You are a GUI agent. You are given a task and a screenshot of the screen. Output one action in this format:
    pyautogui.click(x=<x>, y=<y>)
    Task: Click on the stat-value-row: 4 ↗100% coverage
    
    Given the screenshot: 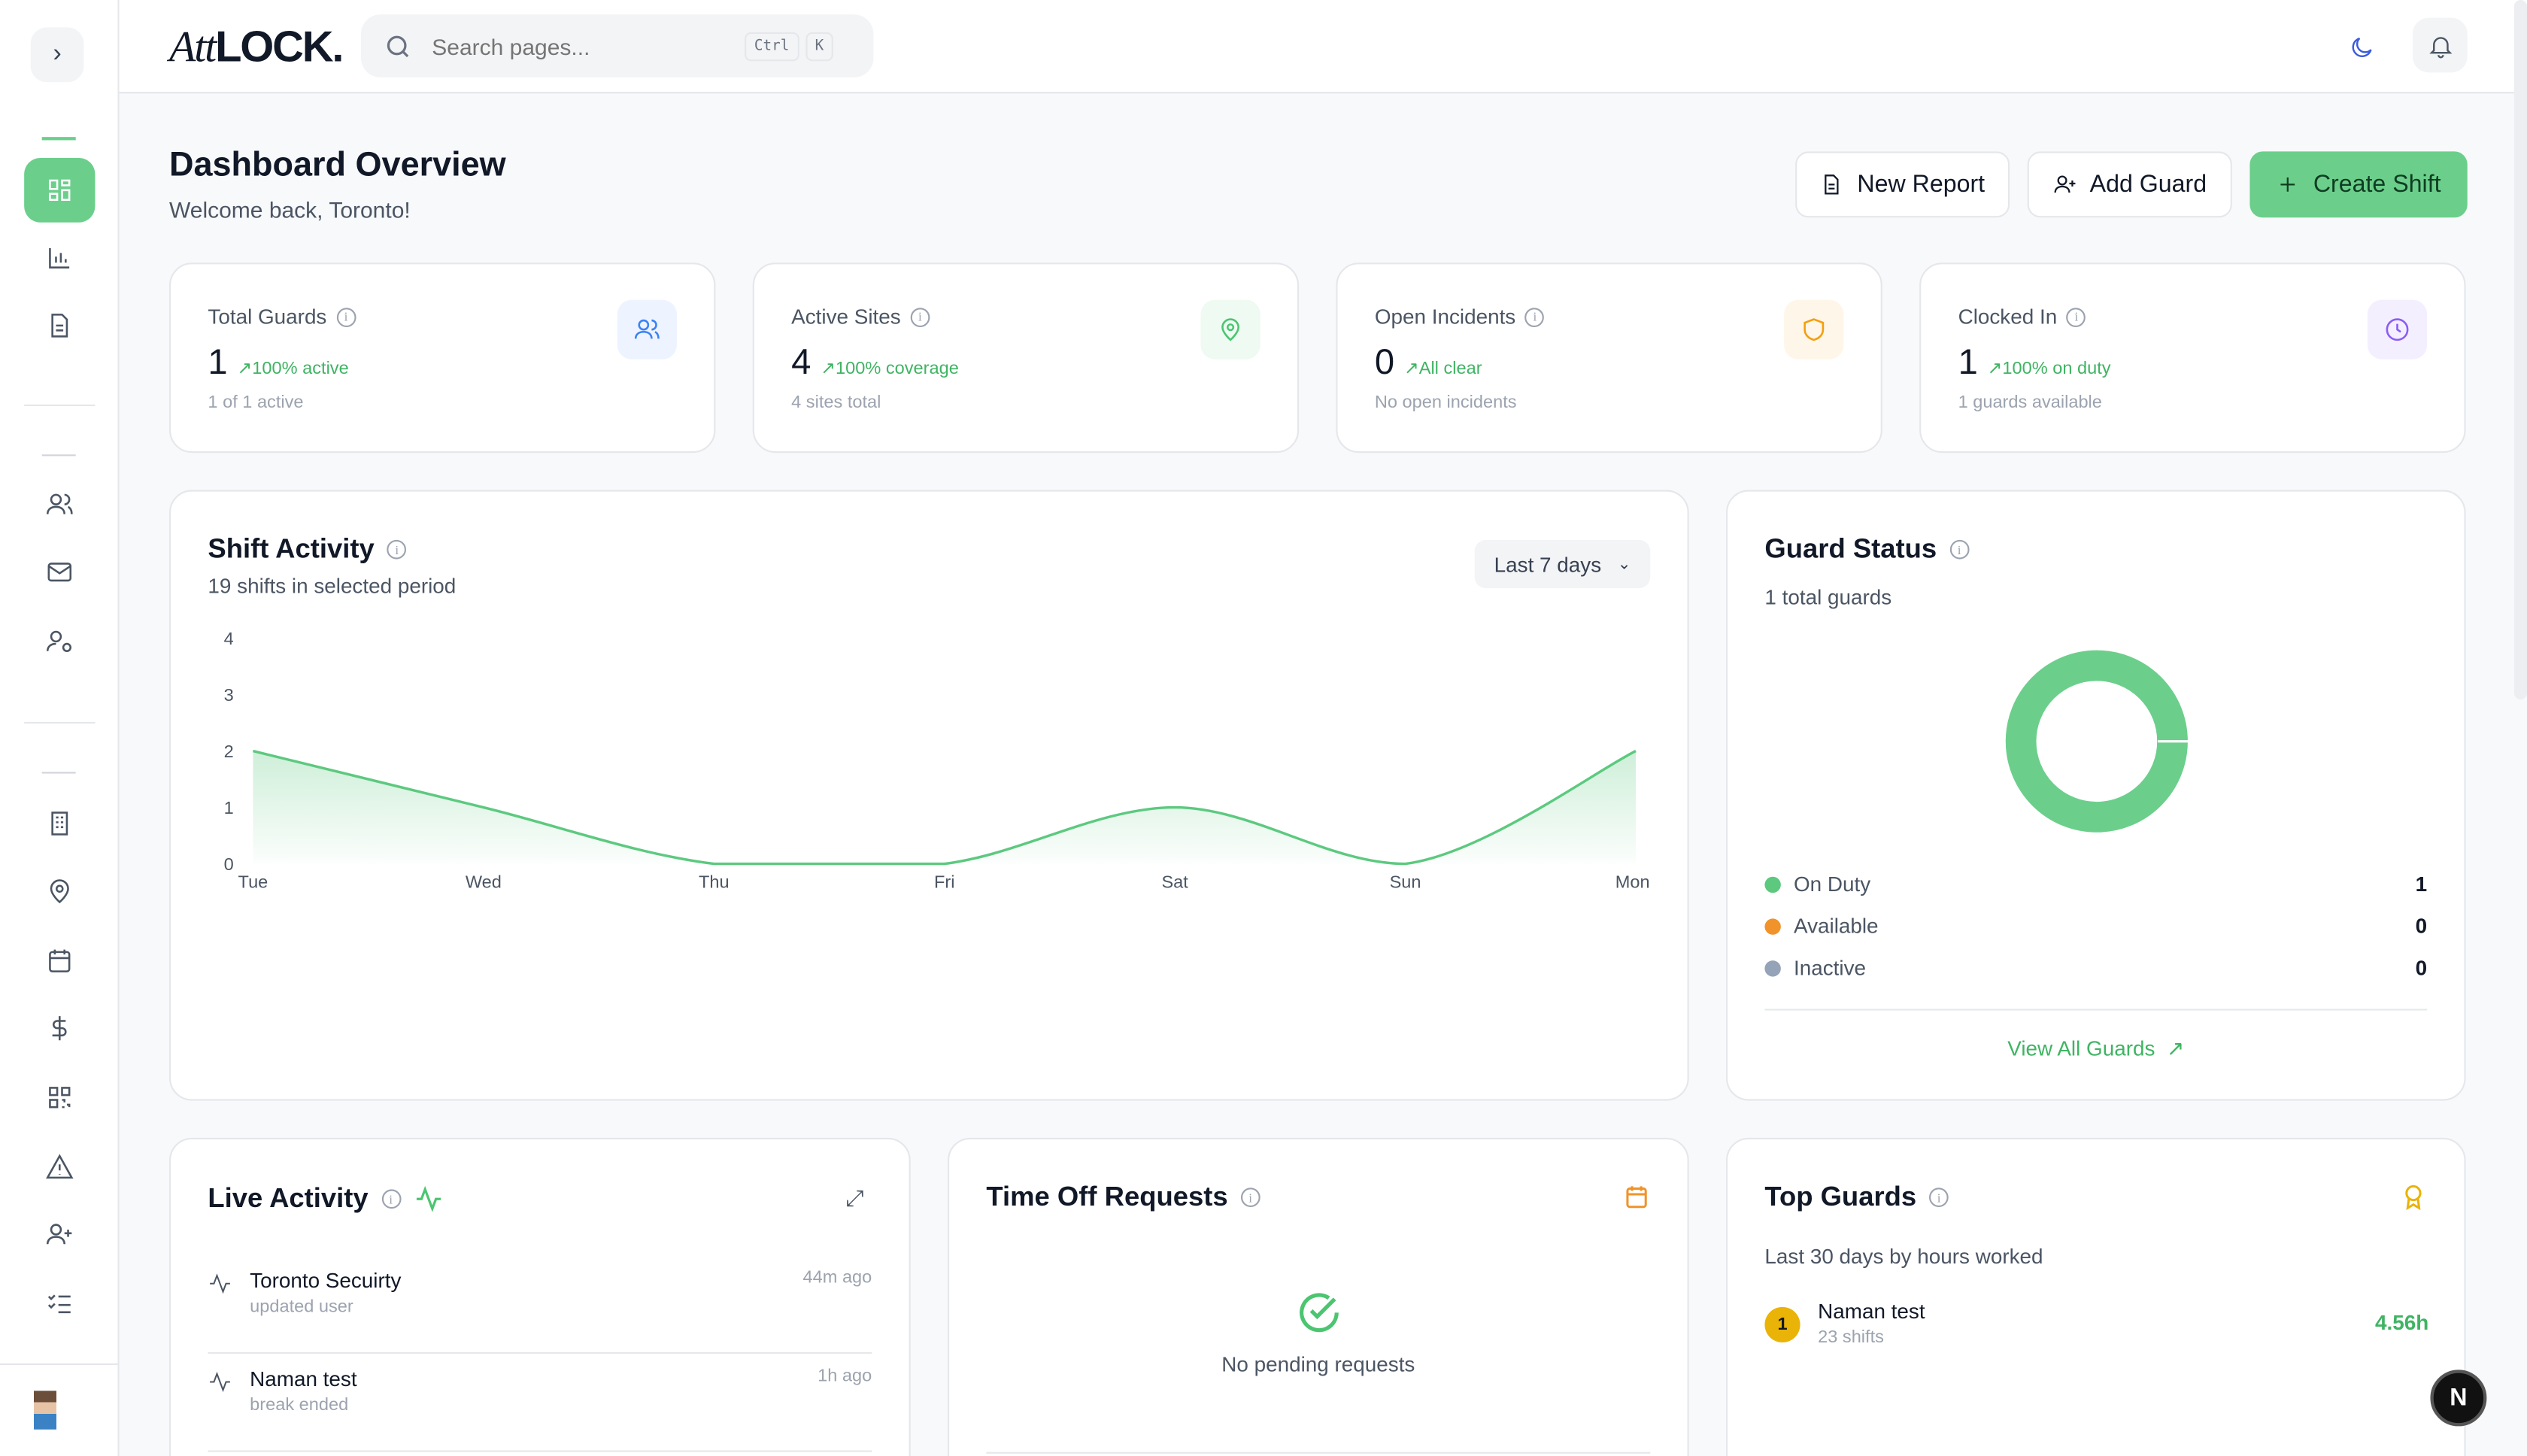 What is the action you would take?
    pyautogui.click(x=875, y=362)
    